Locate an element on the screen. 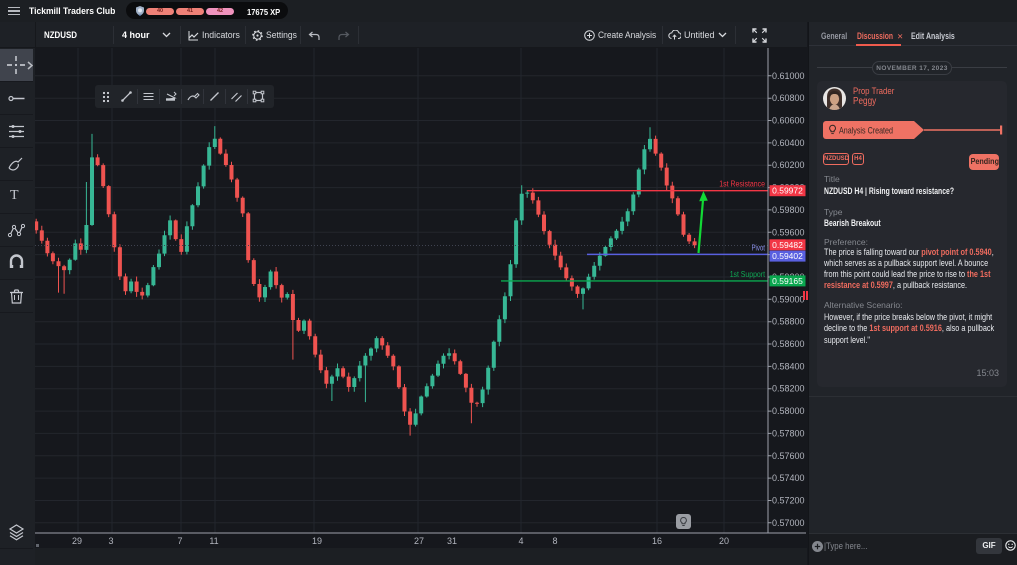 This screenshot has height=565, width=1017. svg-text: 3 is located at coordinates (110, 541).